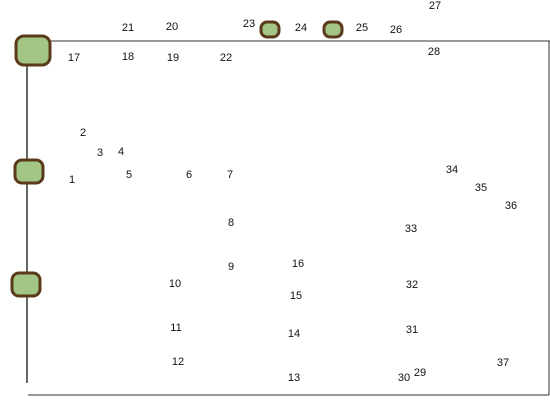 The width and height of the screenshot is (550, 417). I want to click on point-label: 36, so click(511, 206).